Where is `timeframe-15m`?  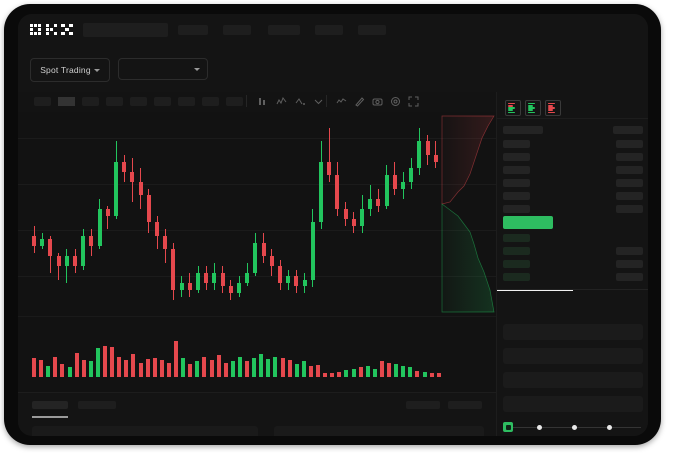 timeframe-15m is located at coordinates (90, 101).